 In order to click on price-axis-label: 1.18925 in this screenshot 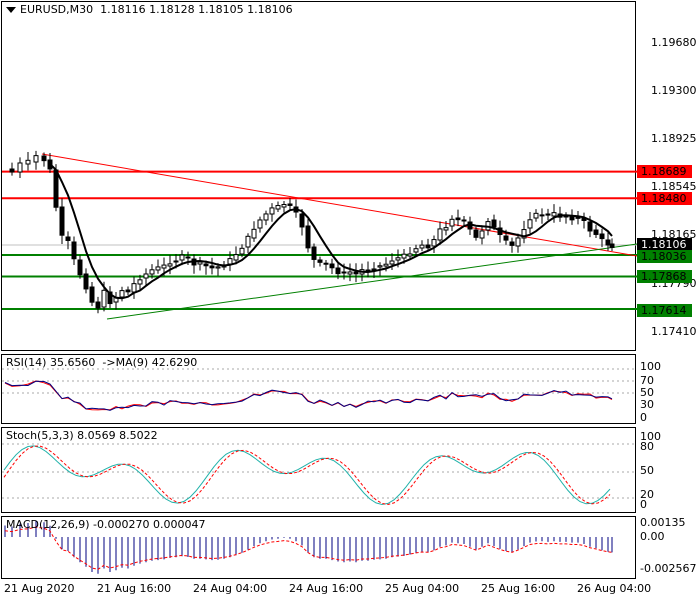, I will do `click(674, 138)`.